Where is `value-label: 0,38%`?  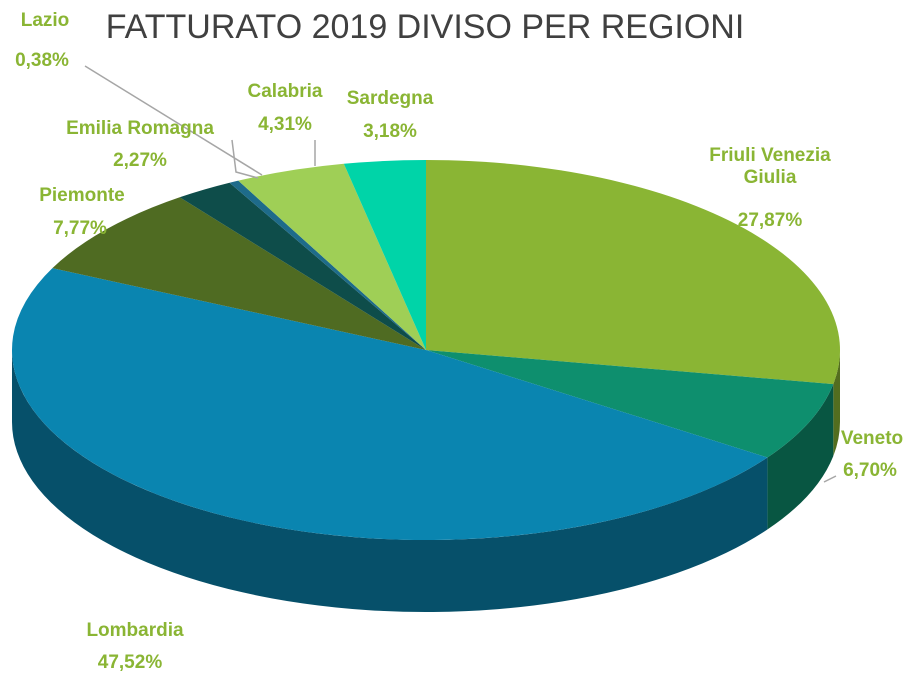 value-label: 0,38% is located at coordinates (42, 60).